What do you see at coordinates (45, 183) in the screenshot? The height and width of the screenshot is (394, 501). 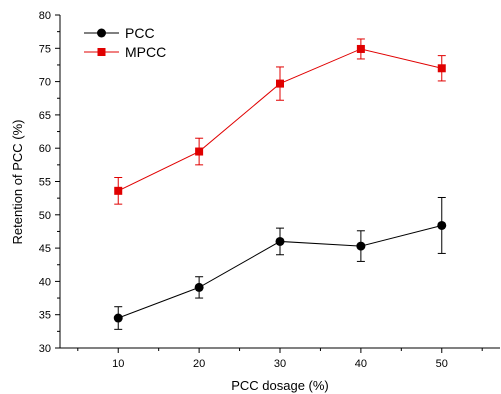 I see `y-tick-label: 55` at bounding box center [45, 183].